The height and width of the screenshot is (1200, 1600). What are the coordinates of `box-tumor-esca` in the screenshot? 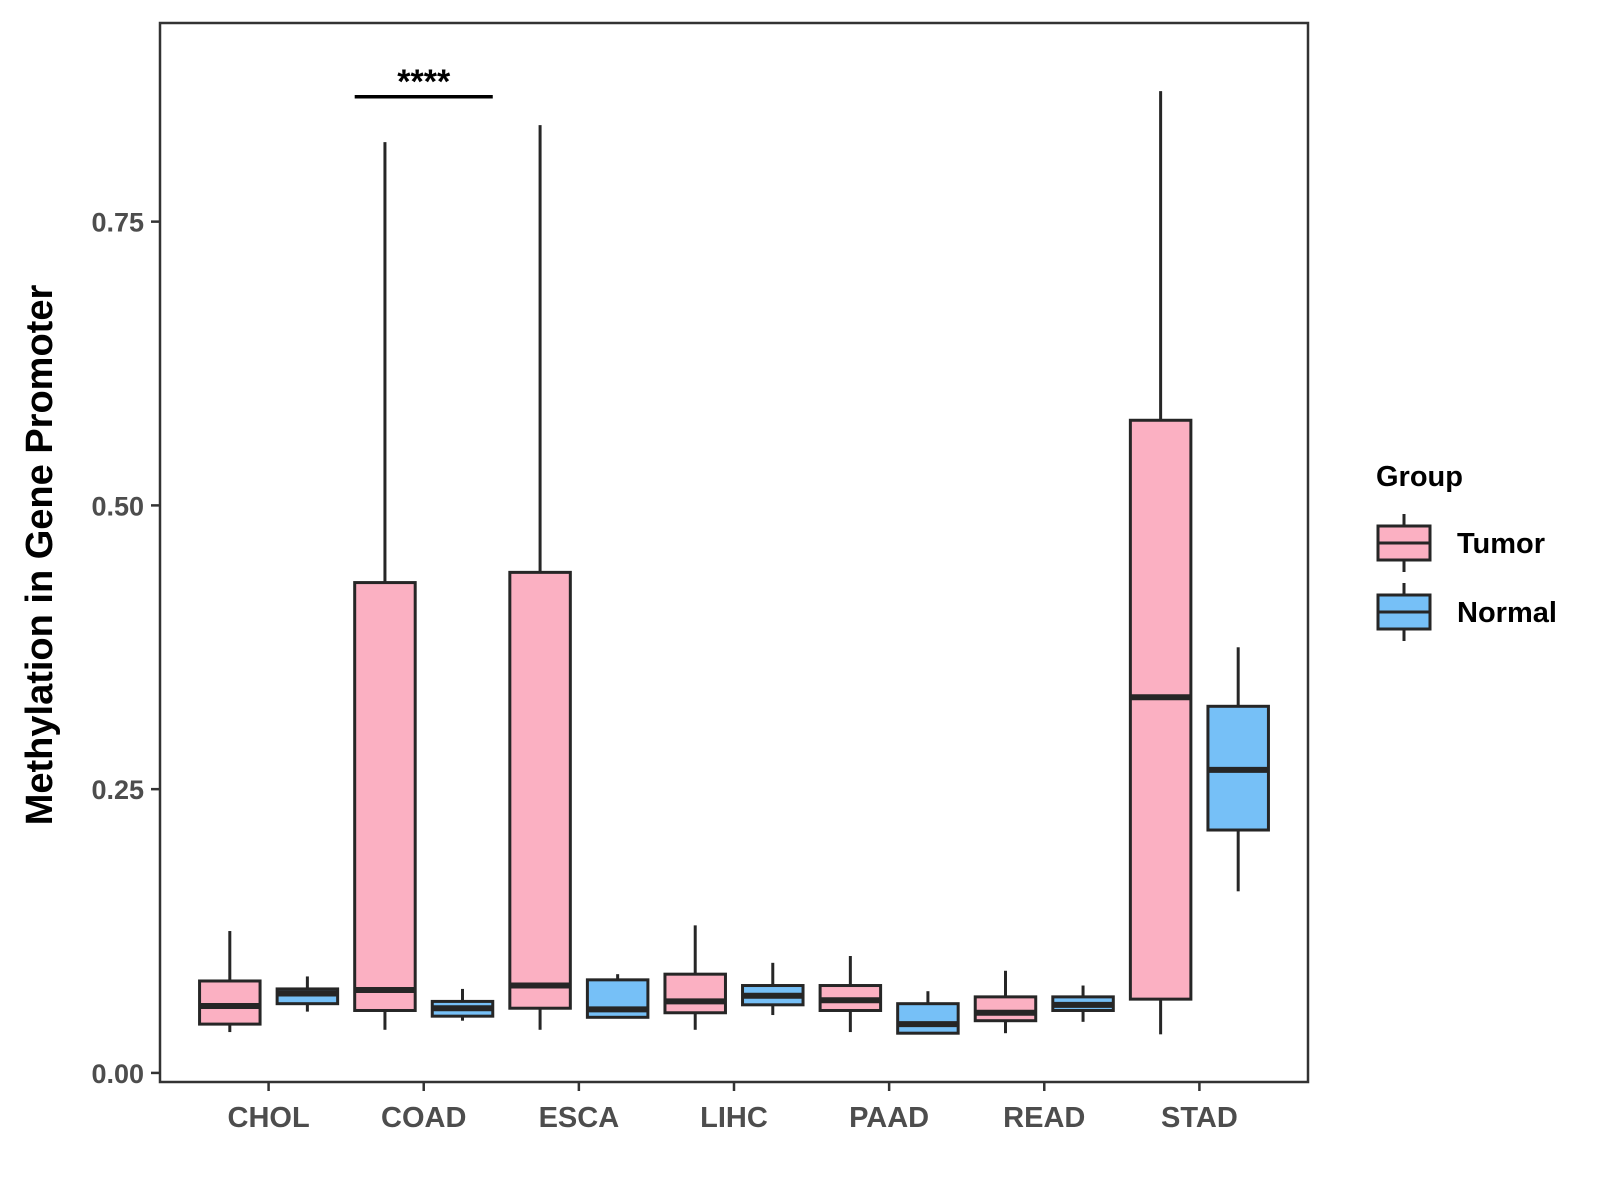 It's located at (540, 577).